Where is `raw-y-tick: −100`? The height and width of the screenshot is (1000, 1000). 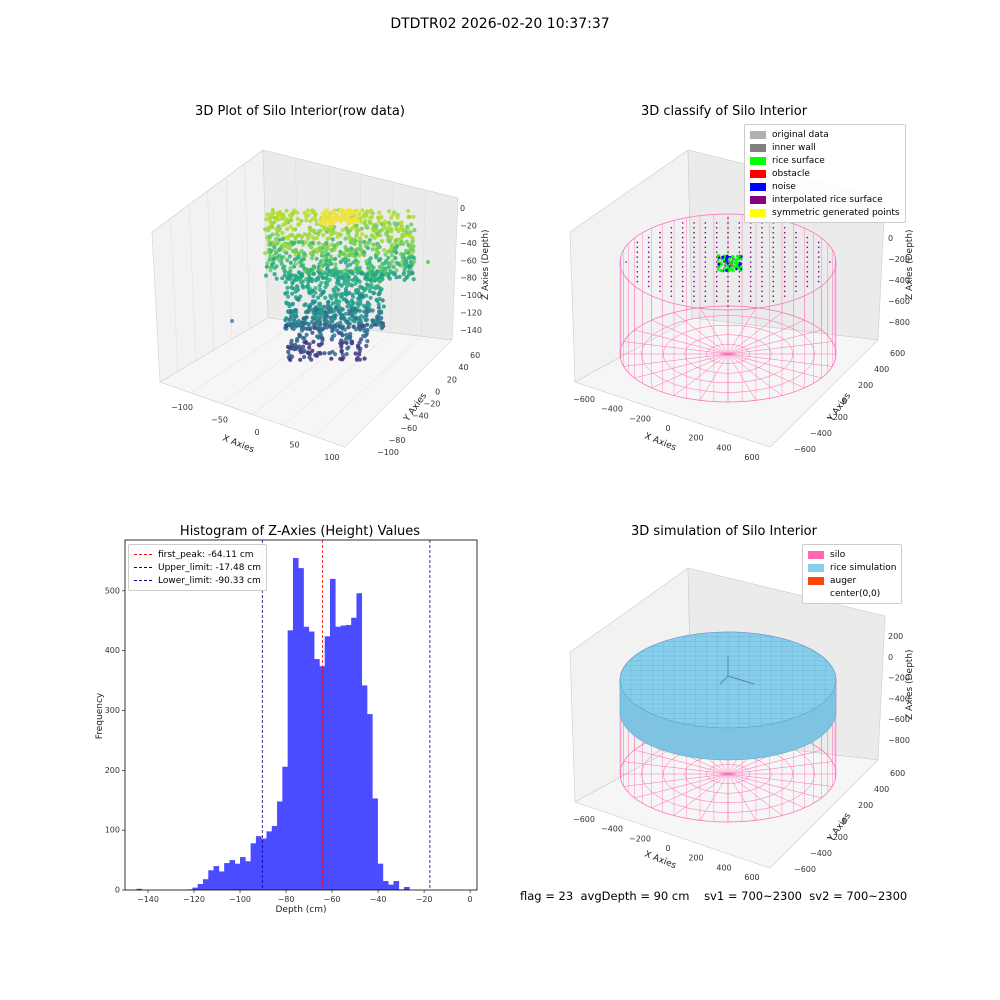
raw-y-tick: −100 is located at coordinates (388, 452).